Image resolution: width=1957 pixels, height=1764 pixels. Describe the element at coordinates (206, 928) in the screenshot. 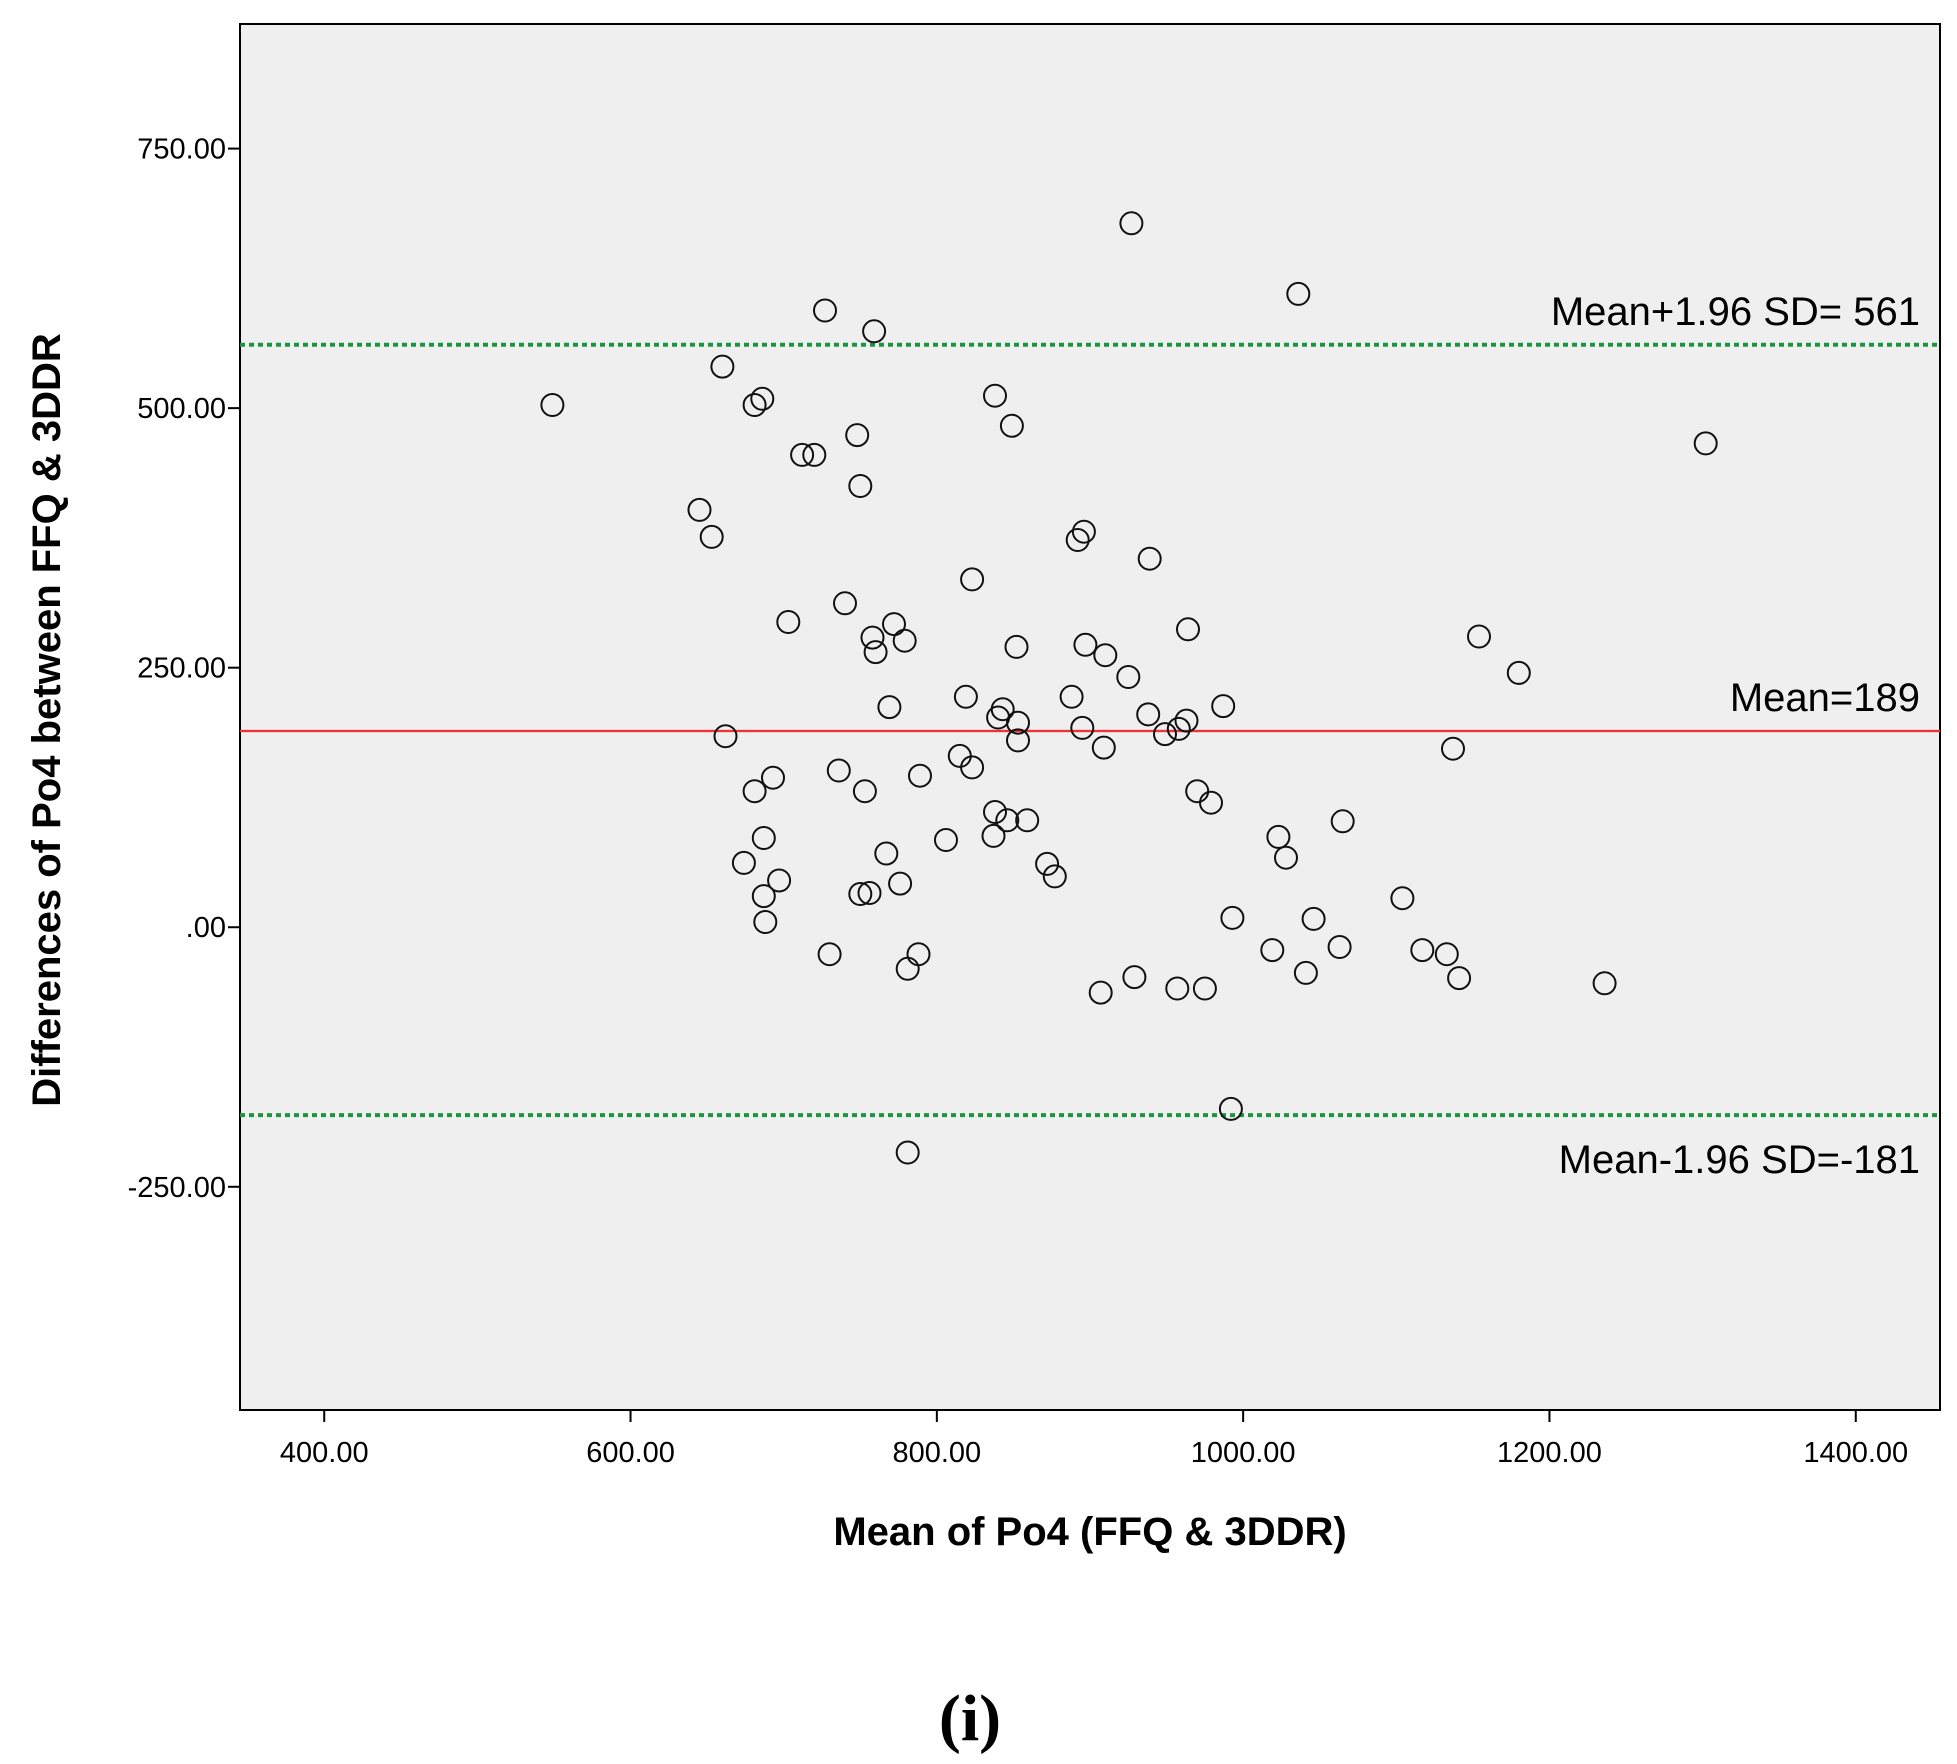

I see `y-tick-label: .00` at that location.